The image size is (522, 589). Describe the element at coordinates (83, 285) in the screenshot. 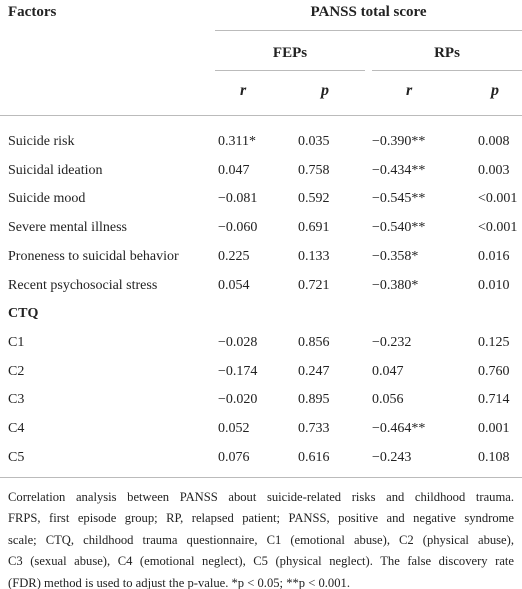

I see `row-label: Recent psychosocial stress` at that location.